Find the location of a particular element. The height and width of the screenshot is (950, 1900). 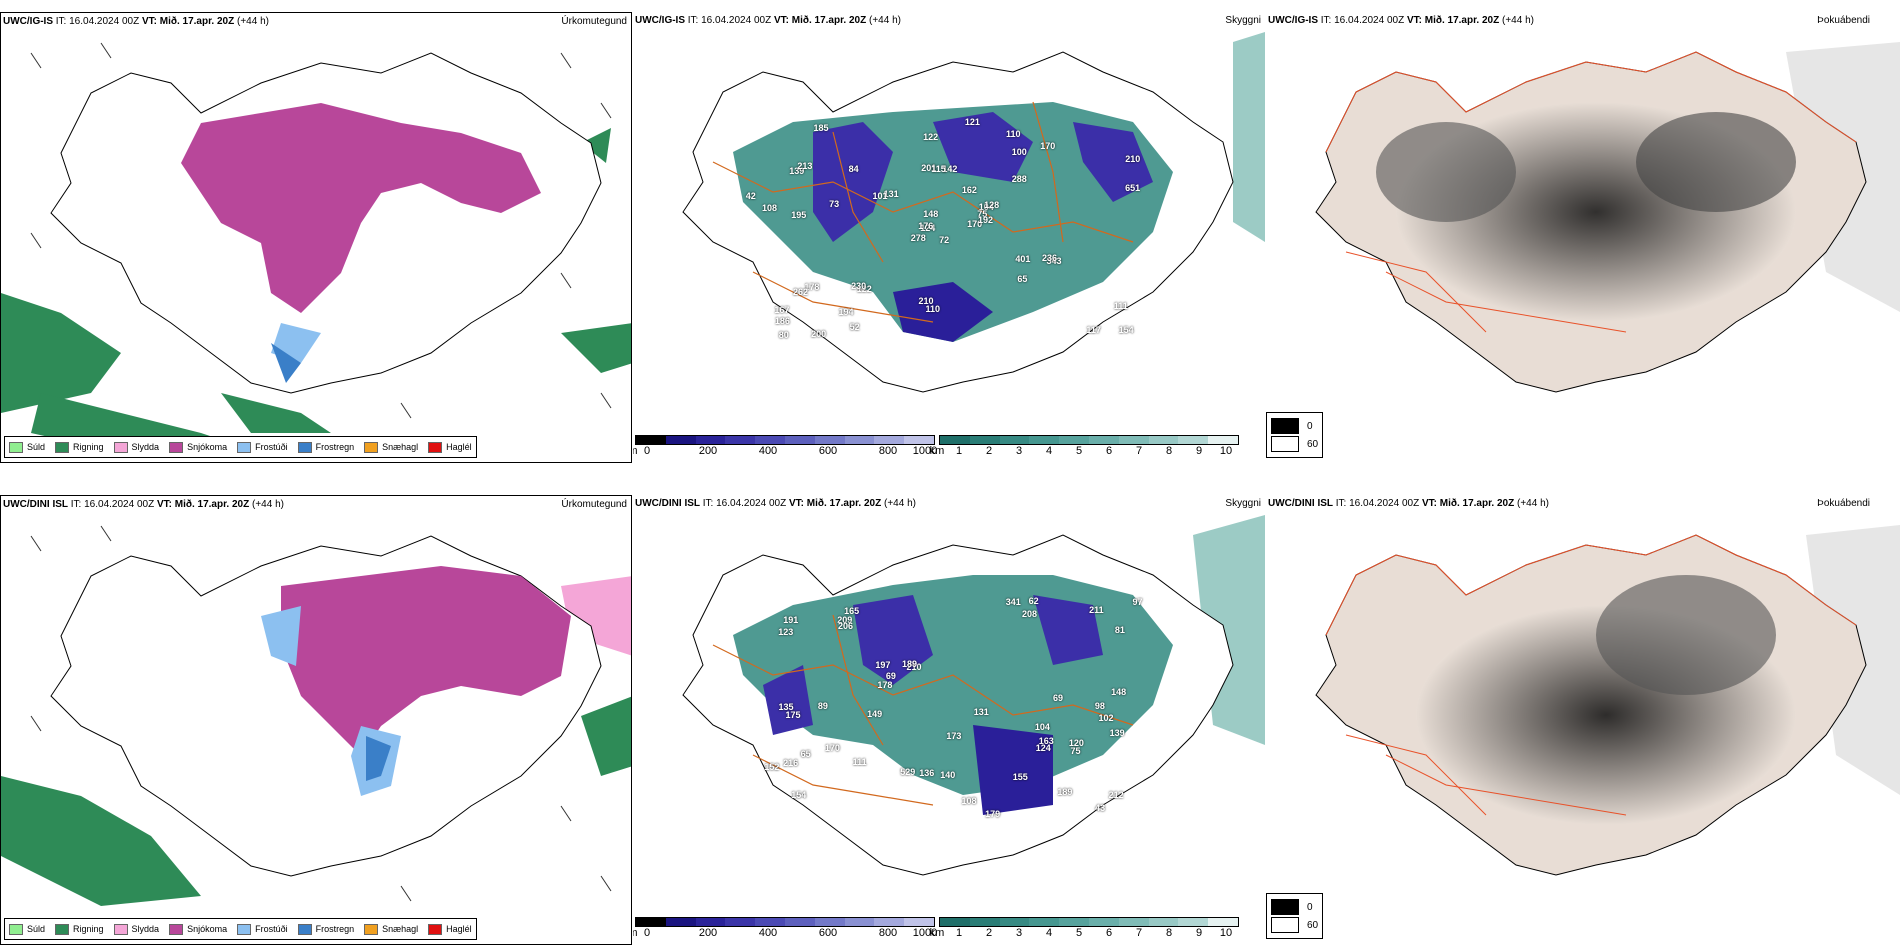

visibility-value-label: 102 is located at coordinates (1106, 717).